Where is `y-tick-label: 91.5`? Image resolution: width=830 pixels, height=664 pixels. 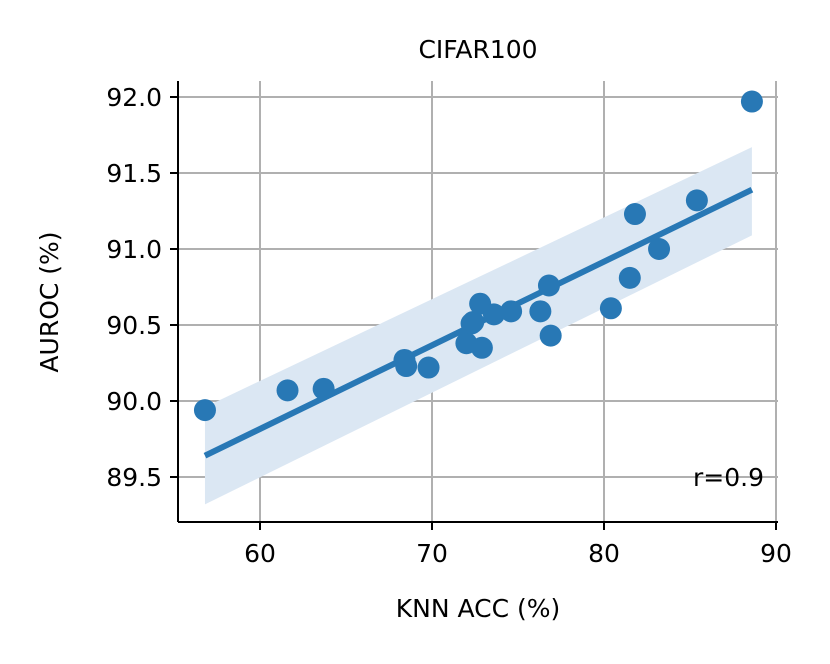 y-tick-label: 91.5 is located at coordinates (134, 173).